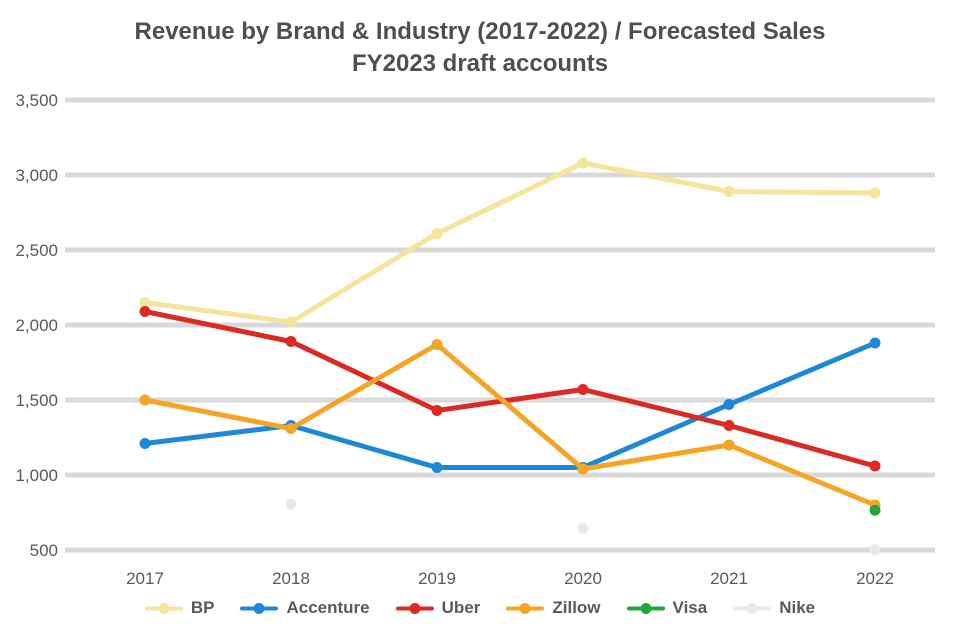  I want to click on legend-item-uber: Uber, so click(438, 608).